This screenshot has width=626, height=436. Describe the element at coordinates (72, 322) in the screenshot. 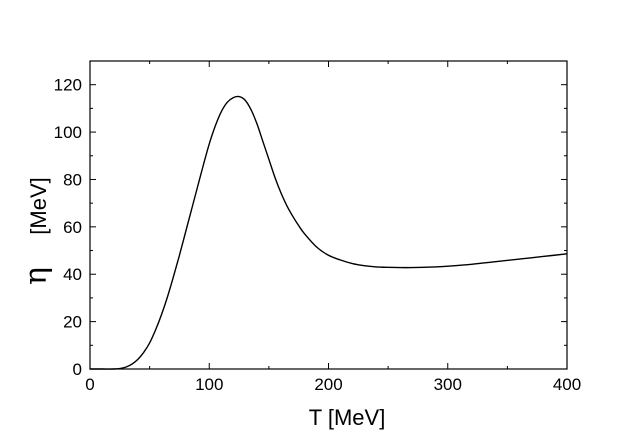

I see `y-tick-label: 20` at that location.